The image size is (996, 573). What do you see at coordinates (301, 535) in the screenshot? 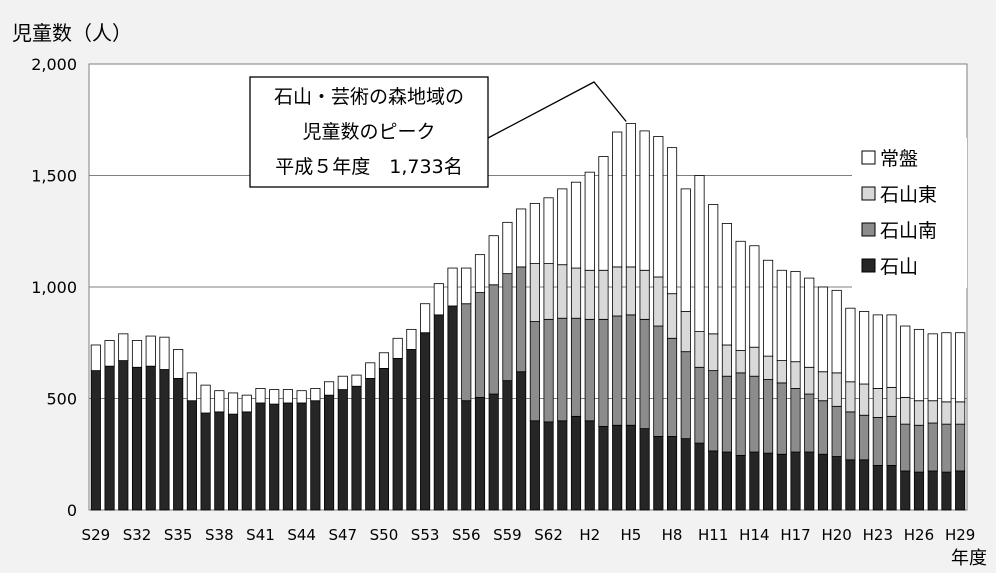
I see `x-tick-label: S44` at bounding box center [301, 535].